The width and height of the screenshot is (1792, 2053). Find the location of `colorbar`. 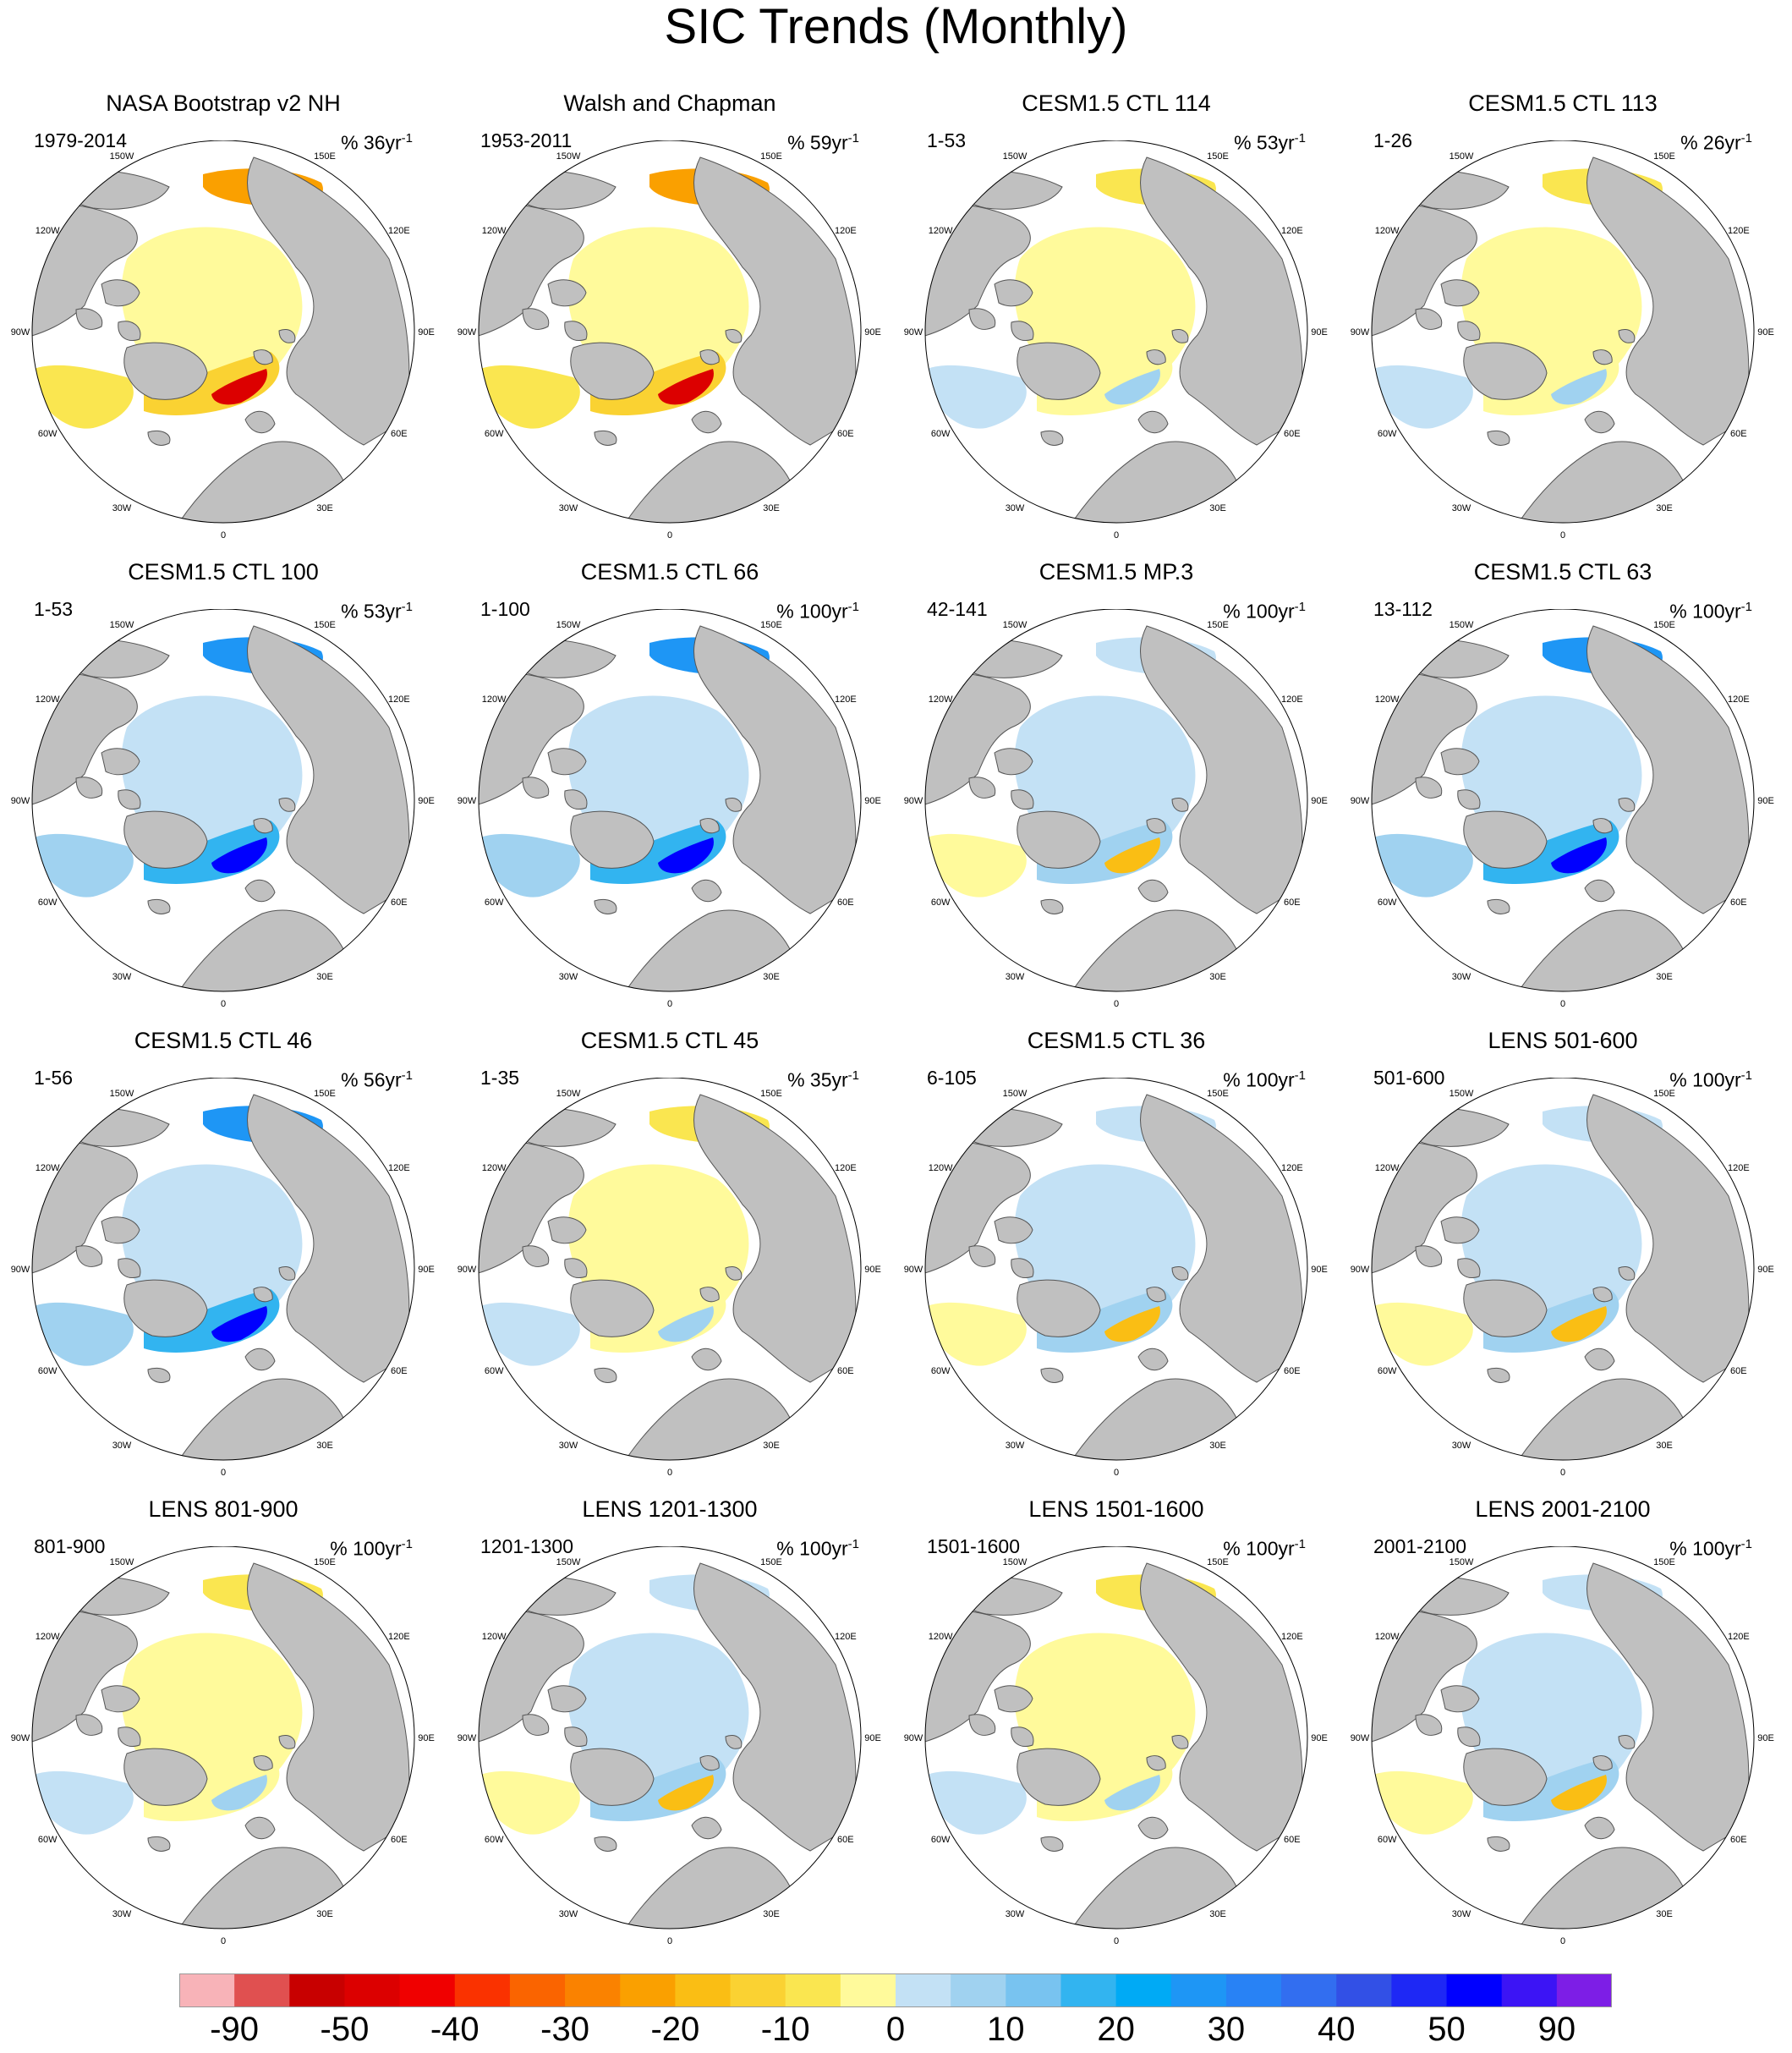

colorbar is located at coordinates (895, 1990).